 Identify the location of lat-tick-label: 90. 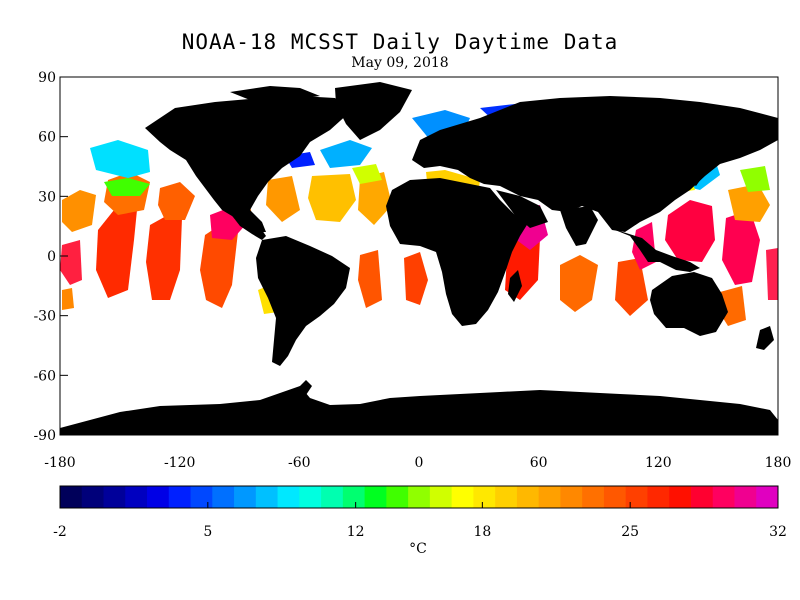
(47, 78).